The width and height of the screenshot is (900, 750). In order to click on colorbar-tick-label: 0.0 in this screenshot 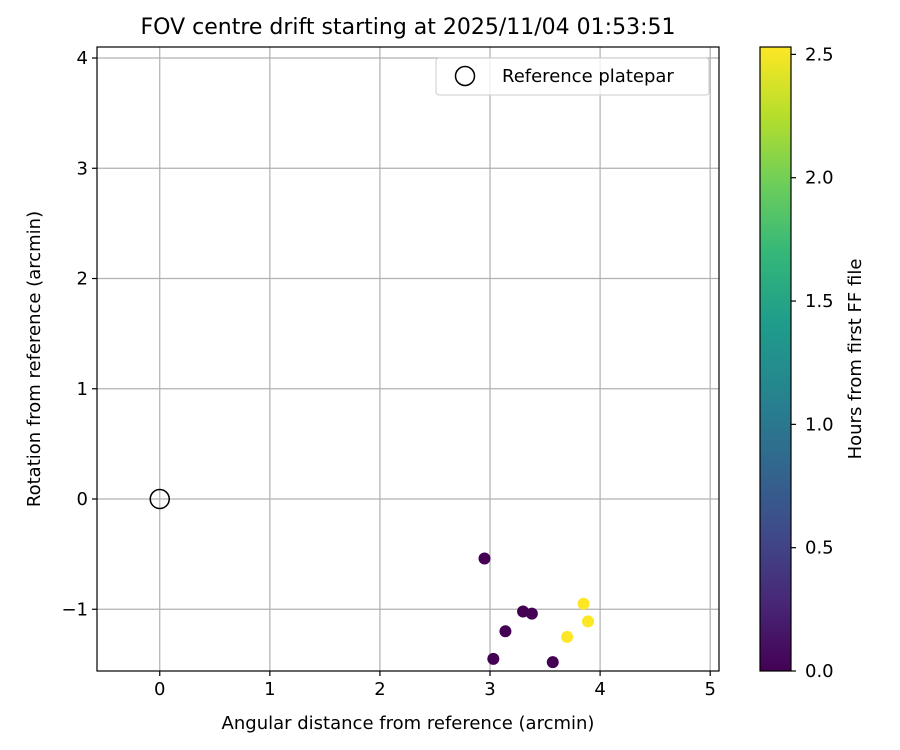, I will do `click(819, 671)`.